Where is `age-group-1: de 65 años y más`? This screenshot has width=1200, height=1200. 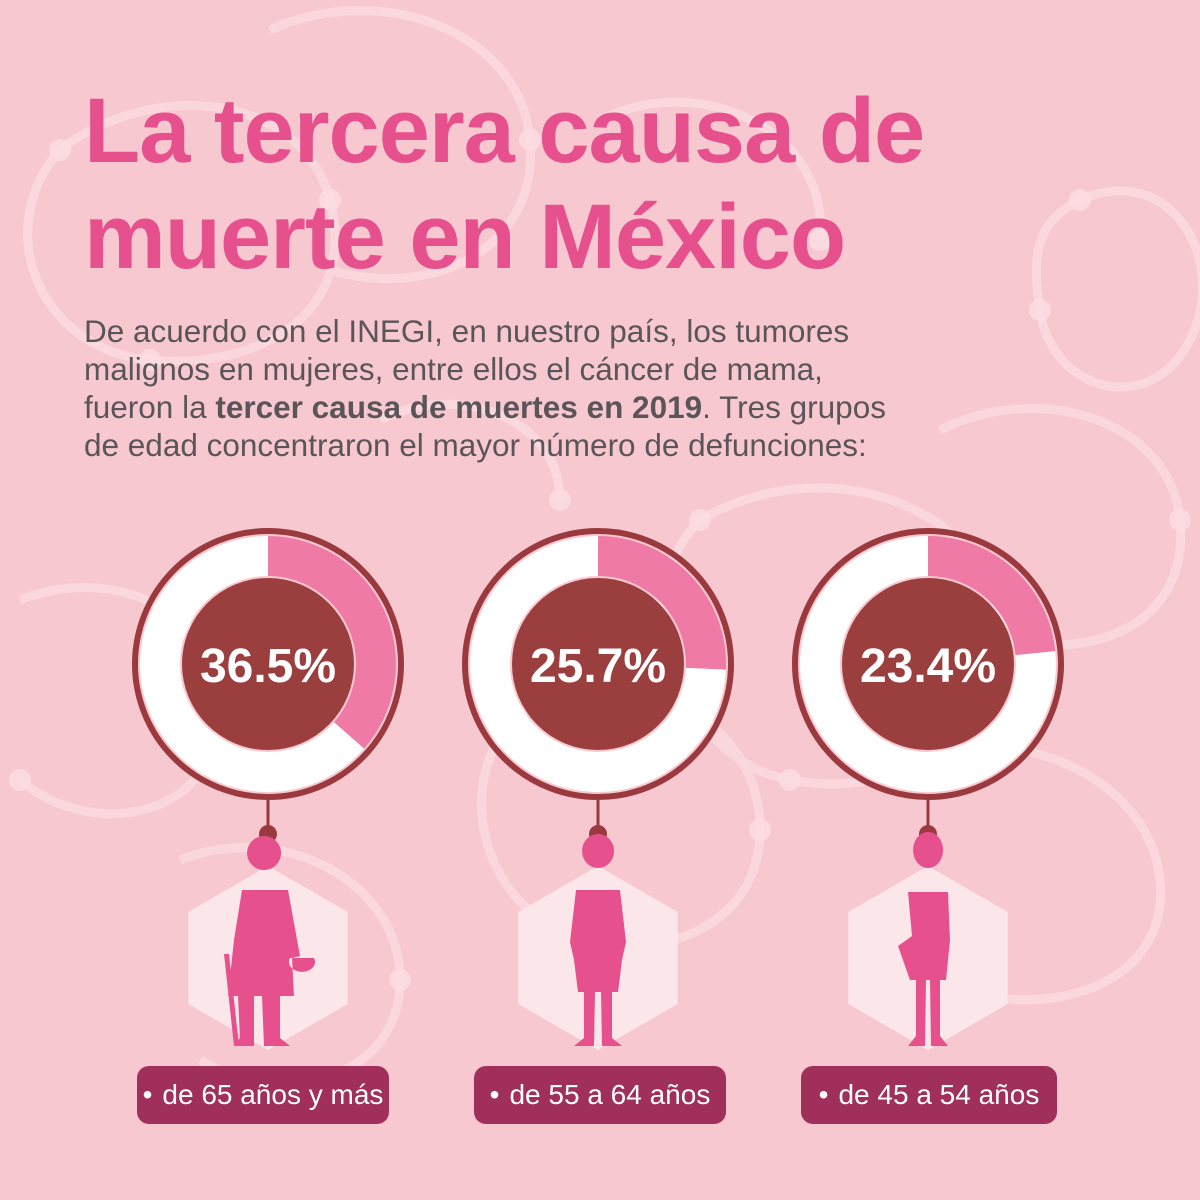 age-group-1: de 65 años y más is located at coordinates (273, 1094).